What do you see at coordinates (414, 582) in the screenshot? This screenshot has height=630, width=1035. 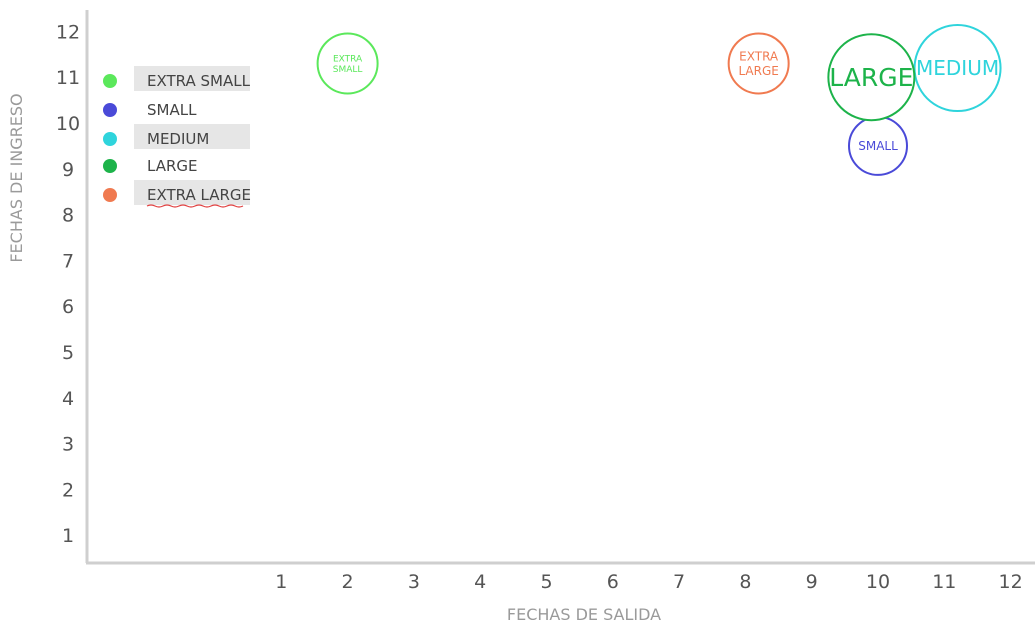 I see `x-tick-label: 3` at bounding box center [414, 582].